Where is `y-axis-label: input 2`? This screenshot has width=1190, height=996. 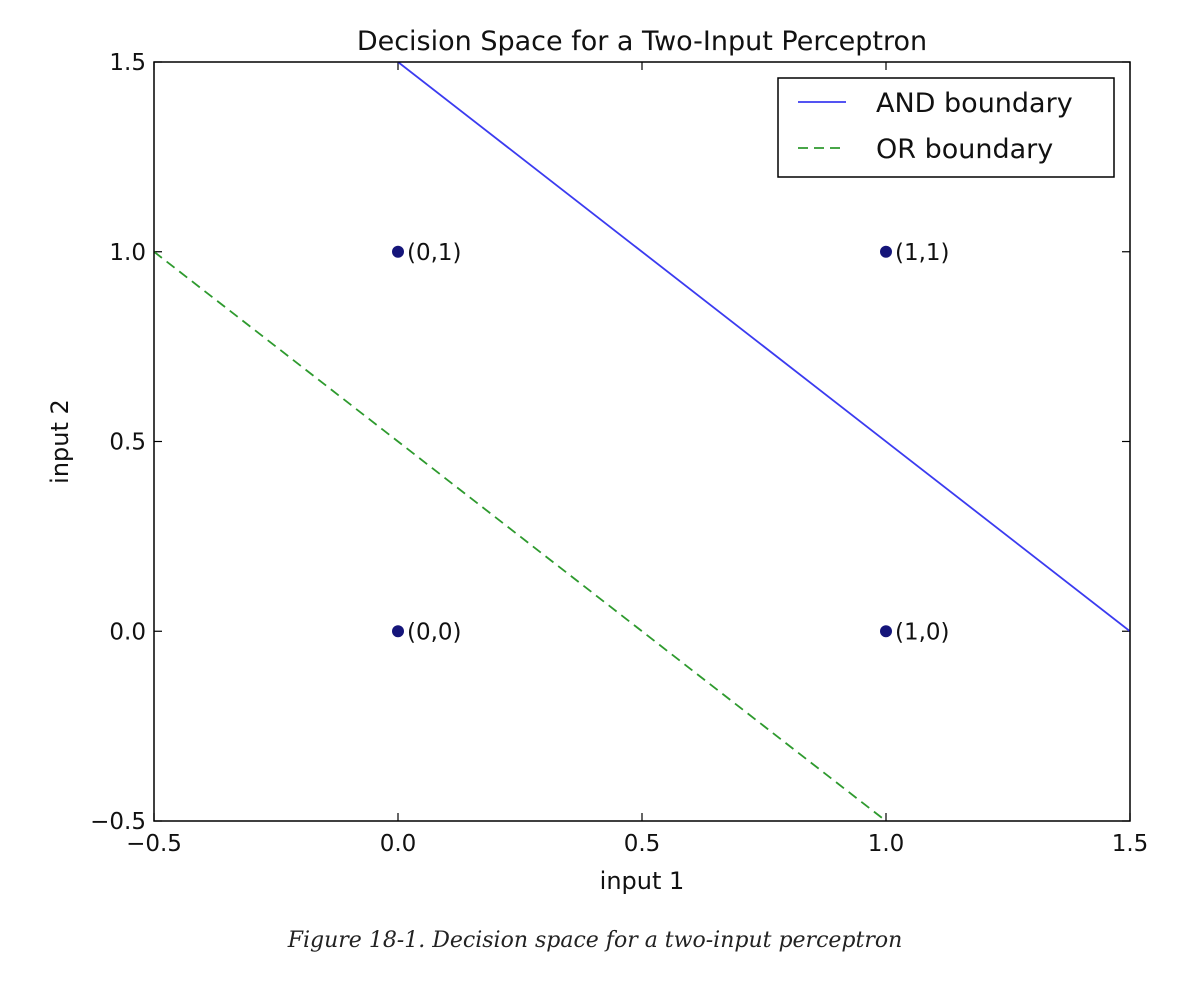
y-axis-label: input 2 is located at coordinates (60, 441).